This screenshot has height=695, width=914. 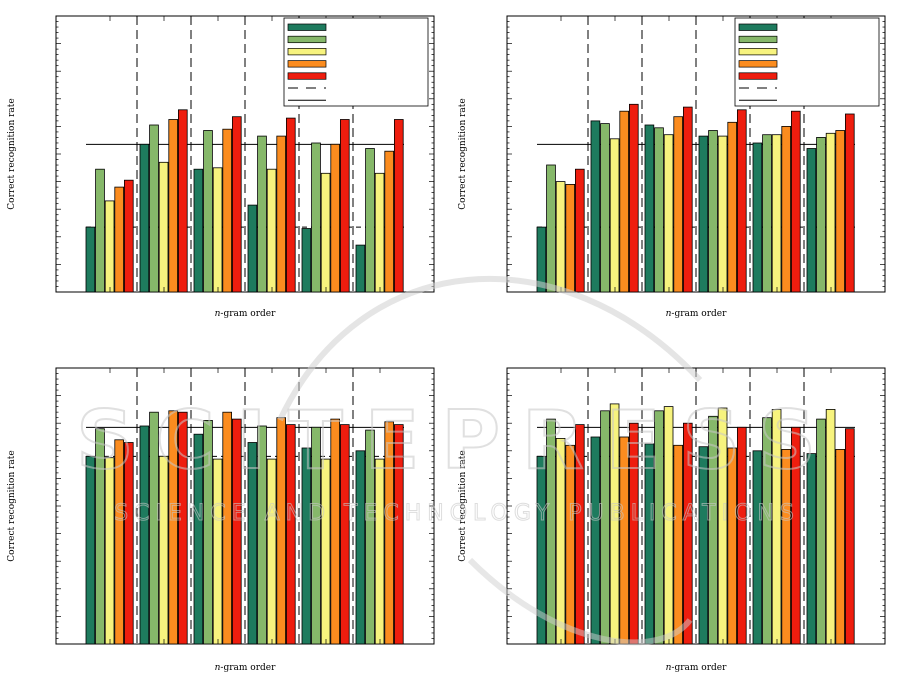 What do you see at coordinates (356, 62) in the screenshot?
I see `legend` at bounding box center [356, 62].